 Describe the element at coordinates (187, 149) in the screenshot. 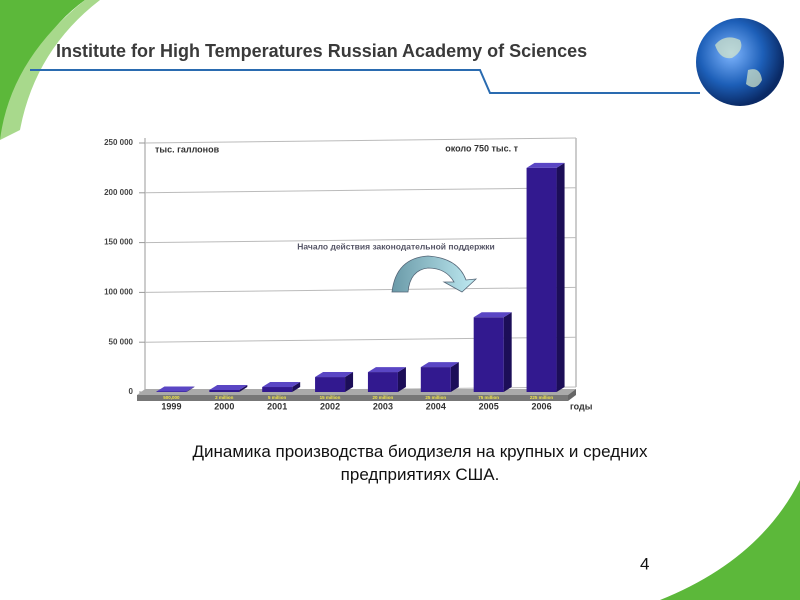

I see `unit-label: тыс. галлонов` at that location.